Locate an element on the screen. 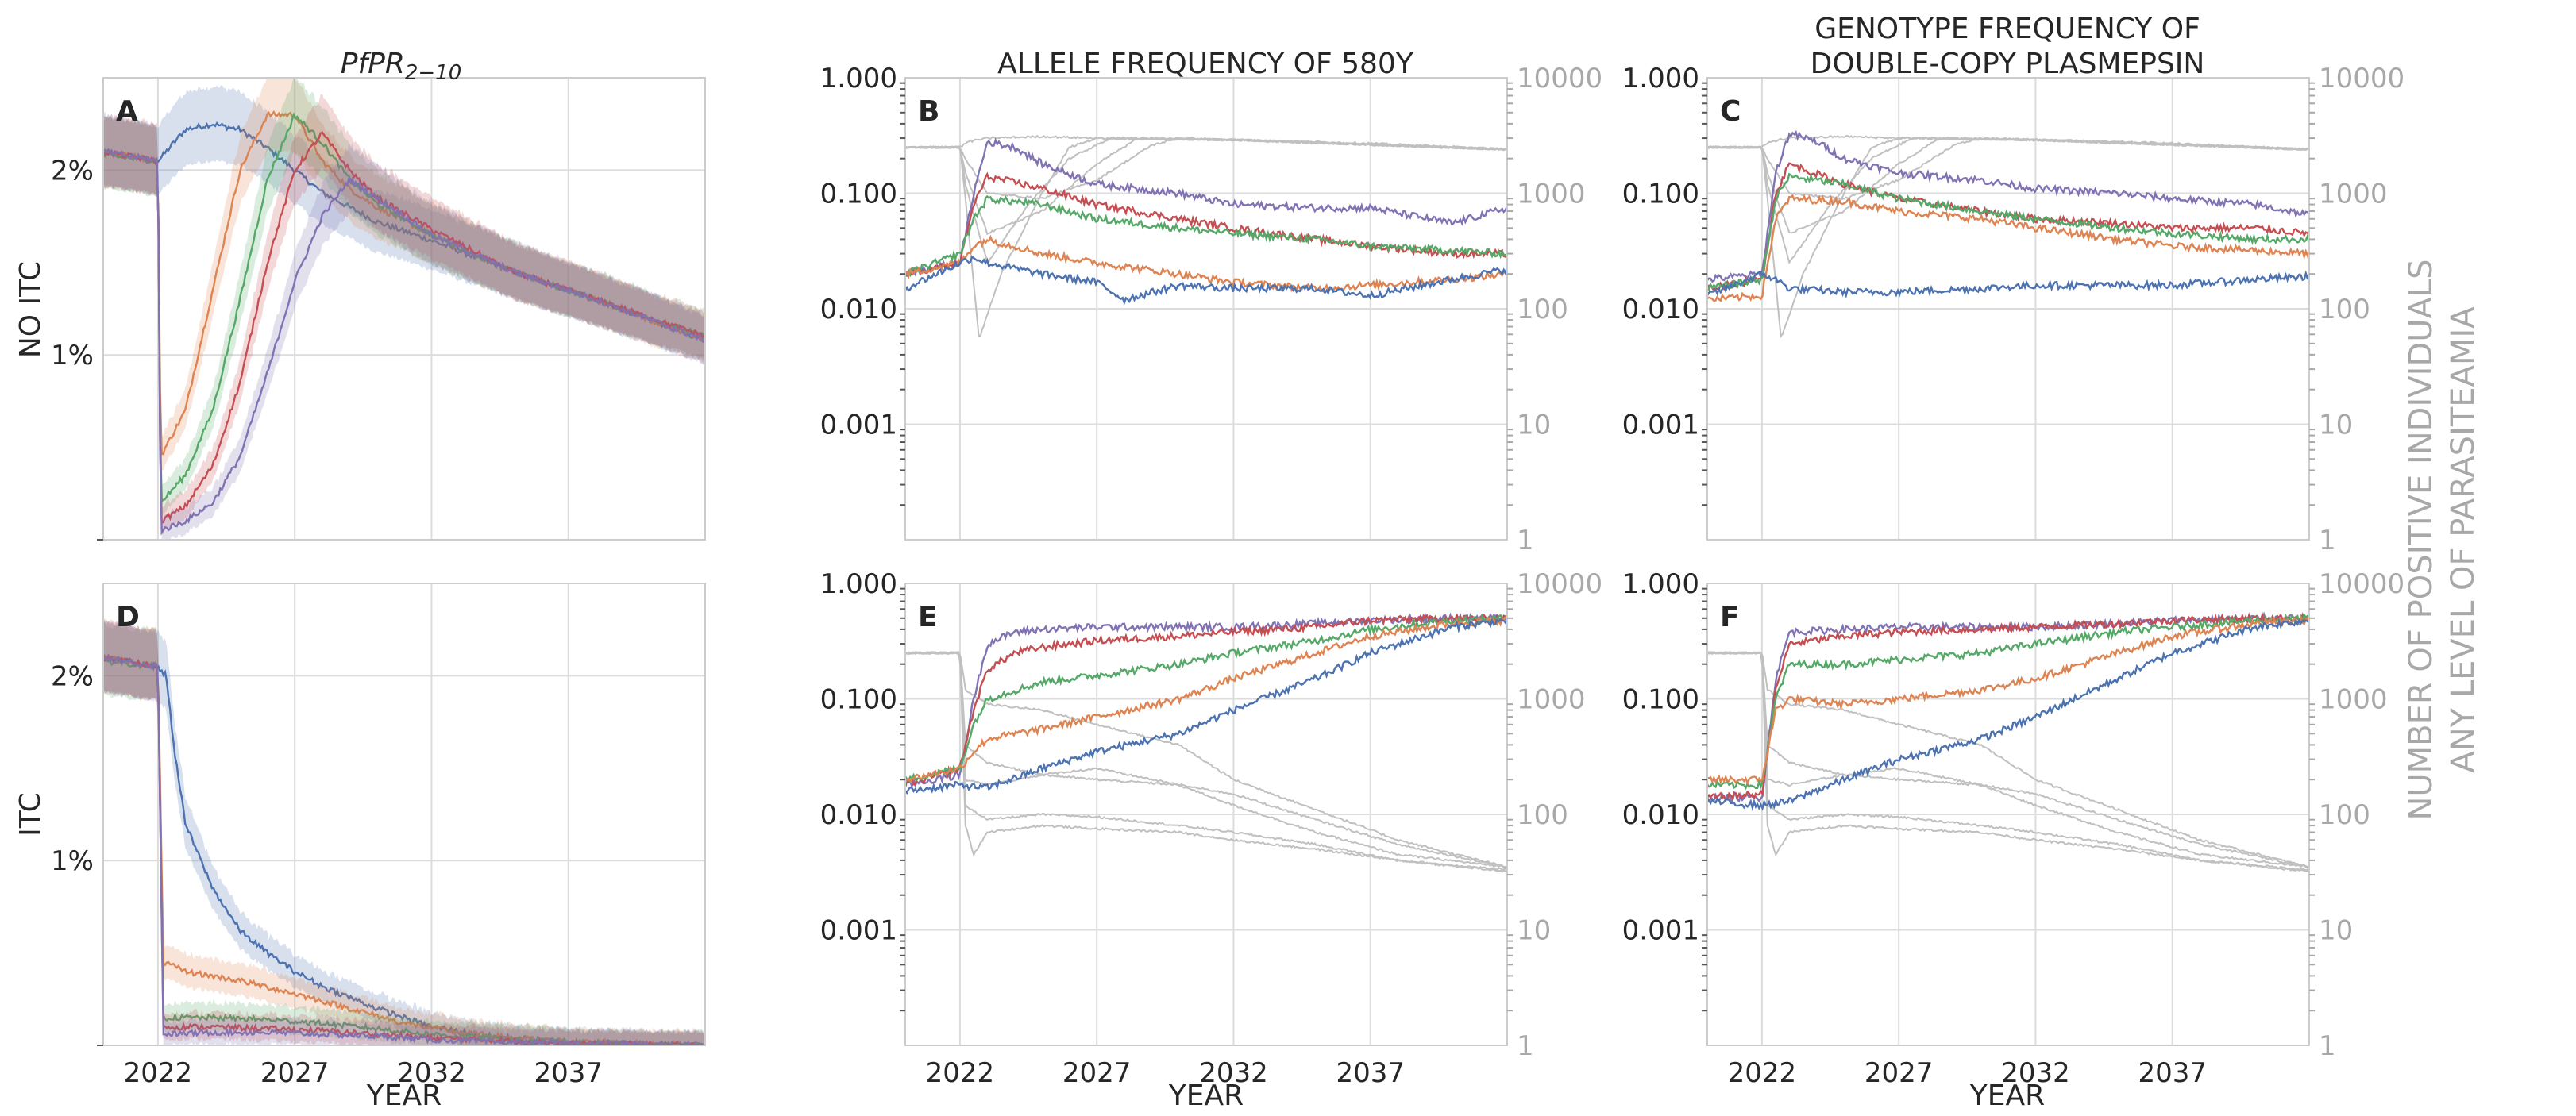 This screenshot has width=2576, height=1116. right-tick-label-C: 10 is located at coordinates (2336, 425).